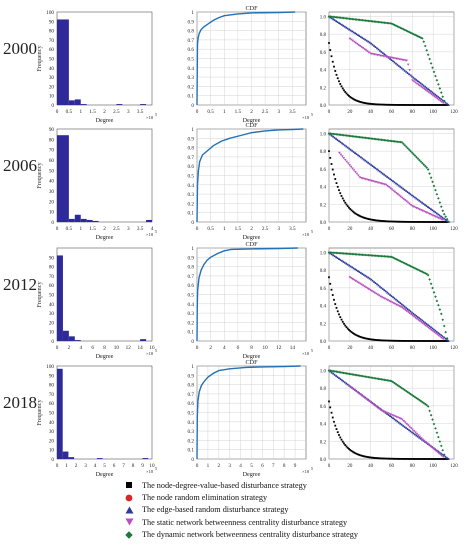 The width and height of the screenshot is (466, 550). I want to click on x-tick-label: 5, so click(251, 466).